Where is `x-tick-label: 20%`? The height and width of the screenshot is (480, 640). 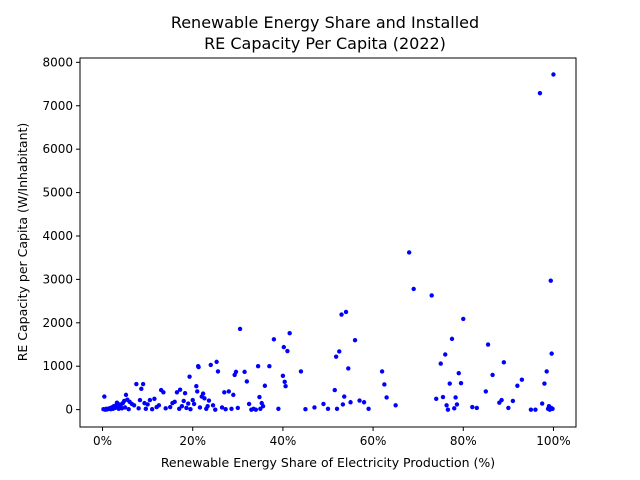 x-tick-label: 20% is located at coordinates (192, 441).